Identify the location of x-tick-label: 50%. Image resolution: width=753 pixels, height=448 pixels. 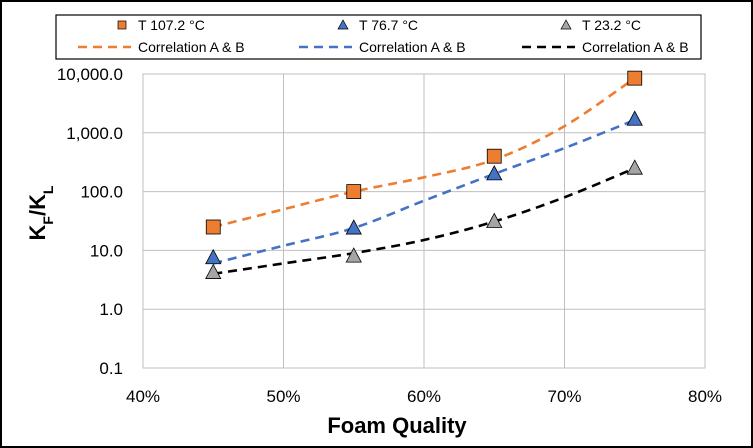
(283, 396).